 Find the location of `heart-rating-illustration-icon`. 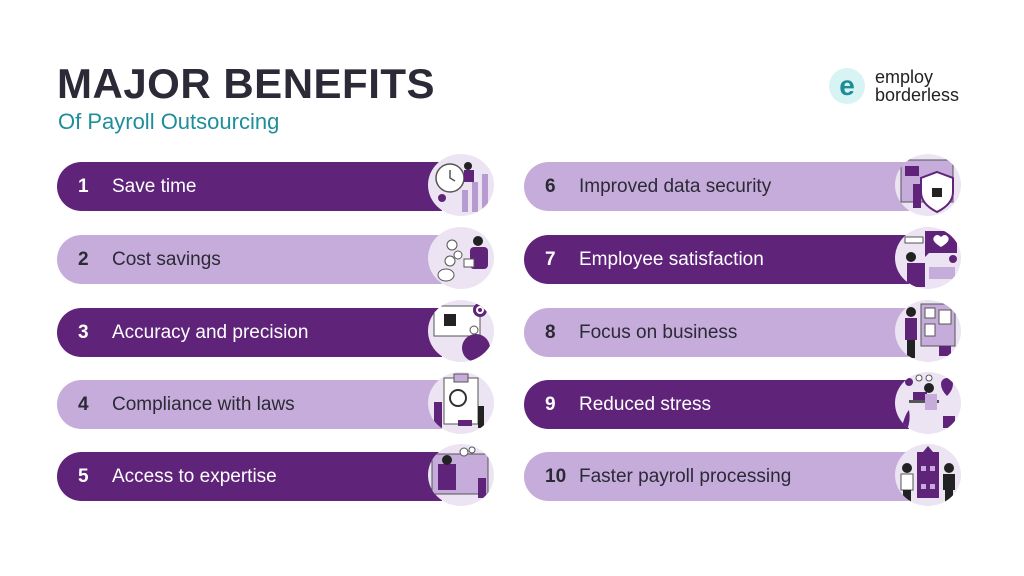

heart-rating-illustration-icon is located at coordinates (928, 258).